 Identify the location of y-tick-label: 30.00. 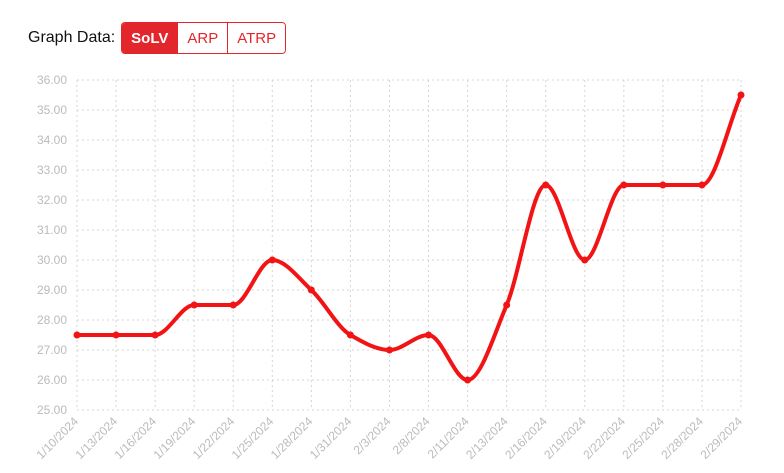
(52, 260).